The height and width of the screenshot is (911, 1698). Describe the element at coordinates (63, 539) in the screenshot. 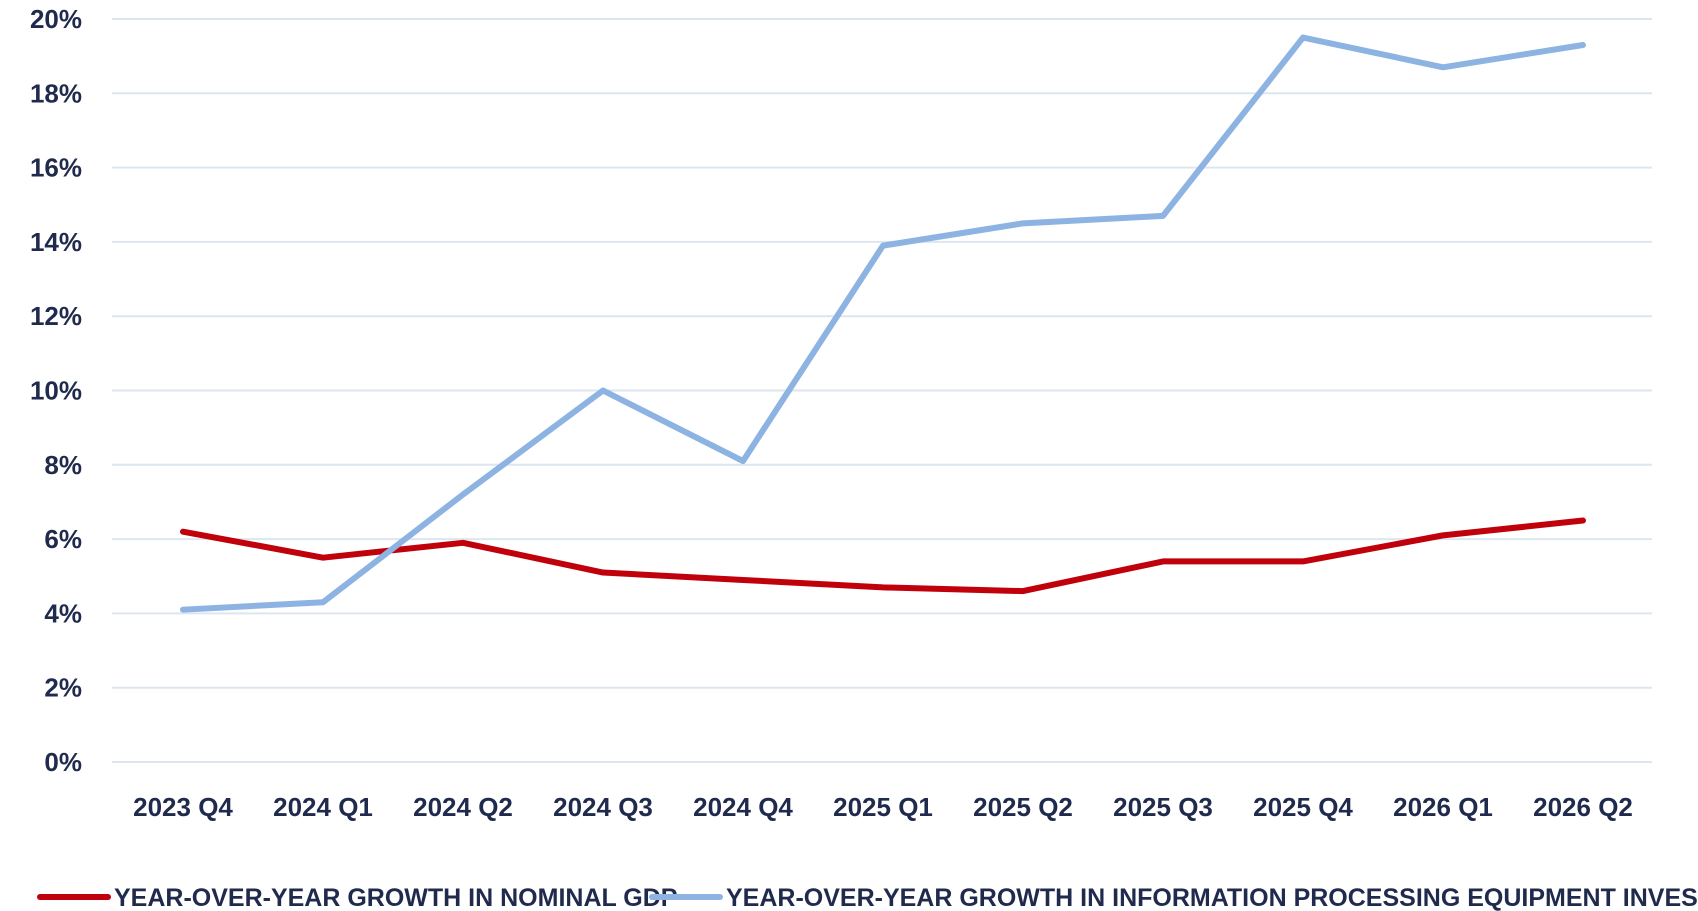

I see `y-tick-label: 6%` at that location.